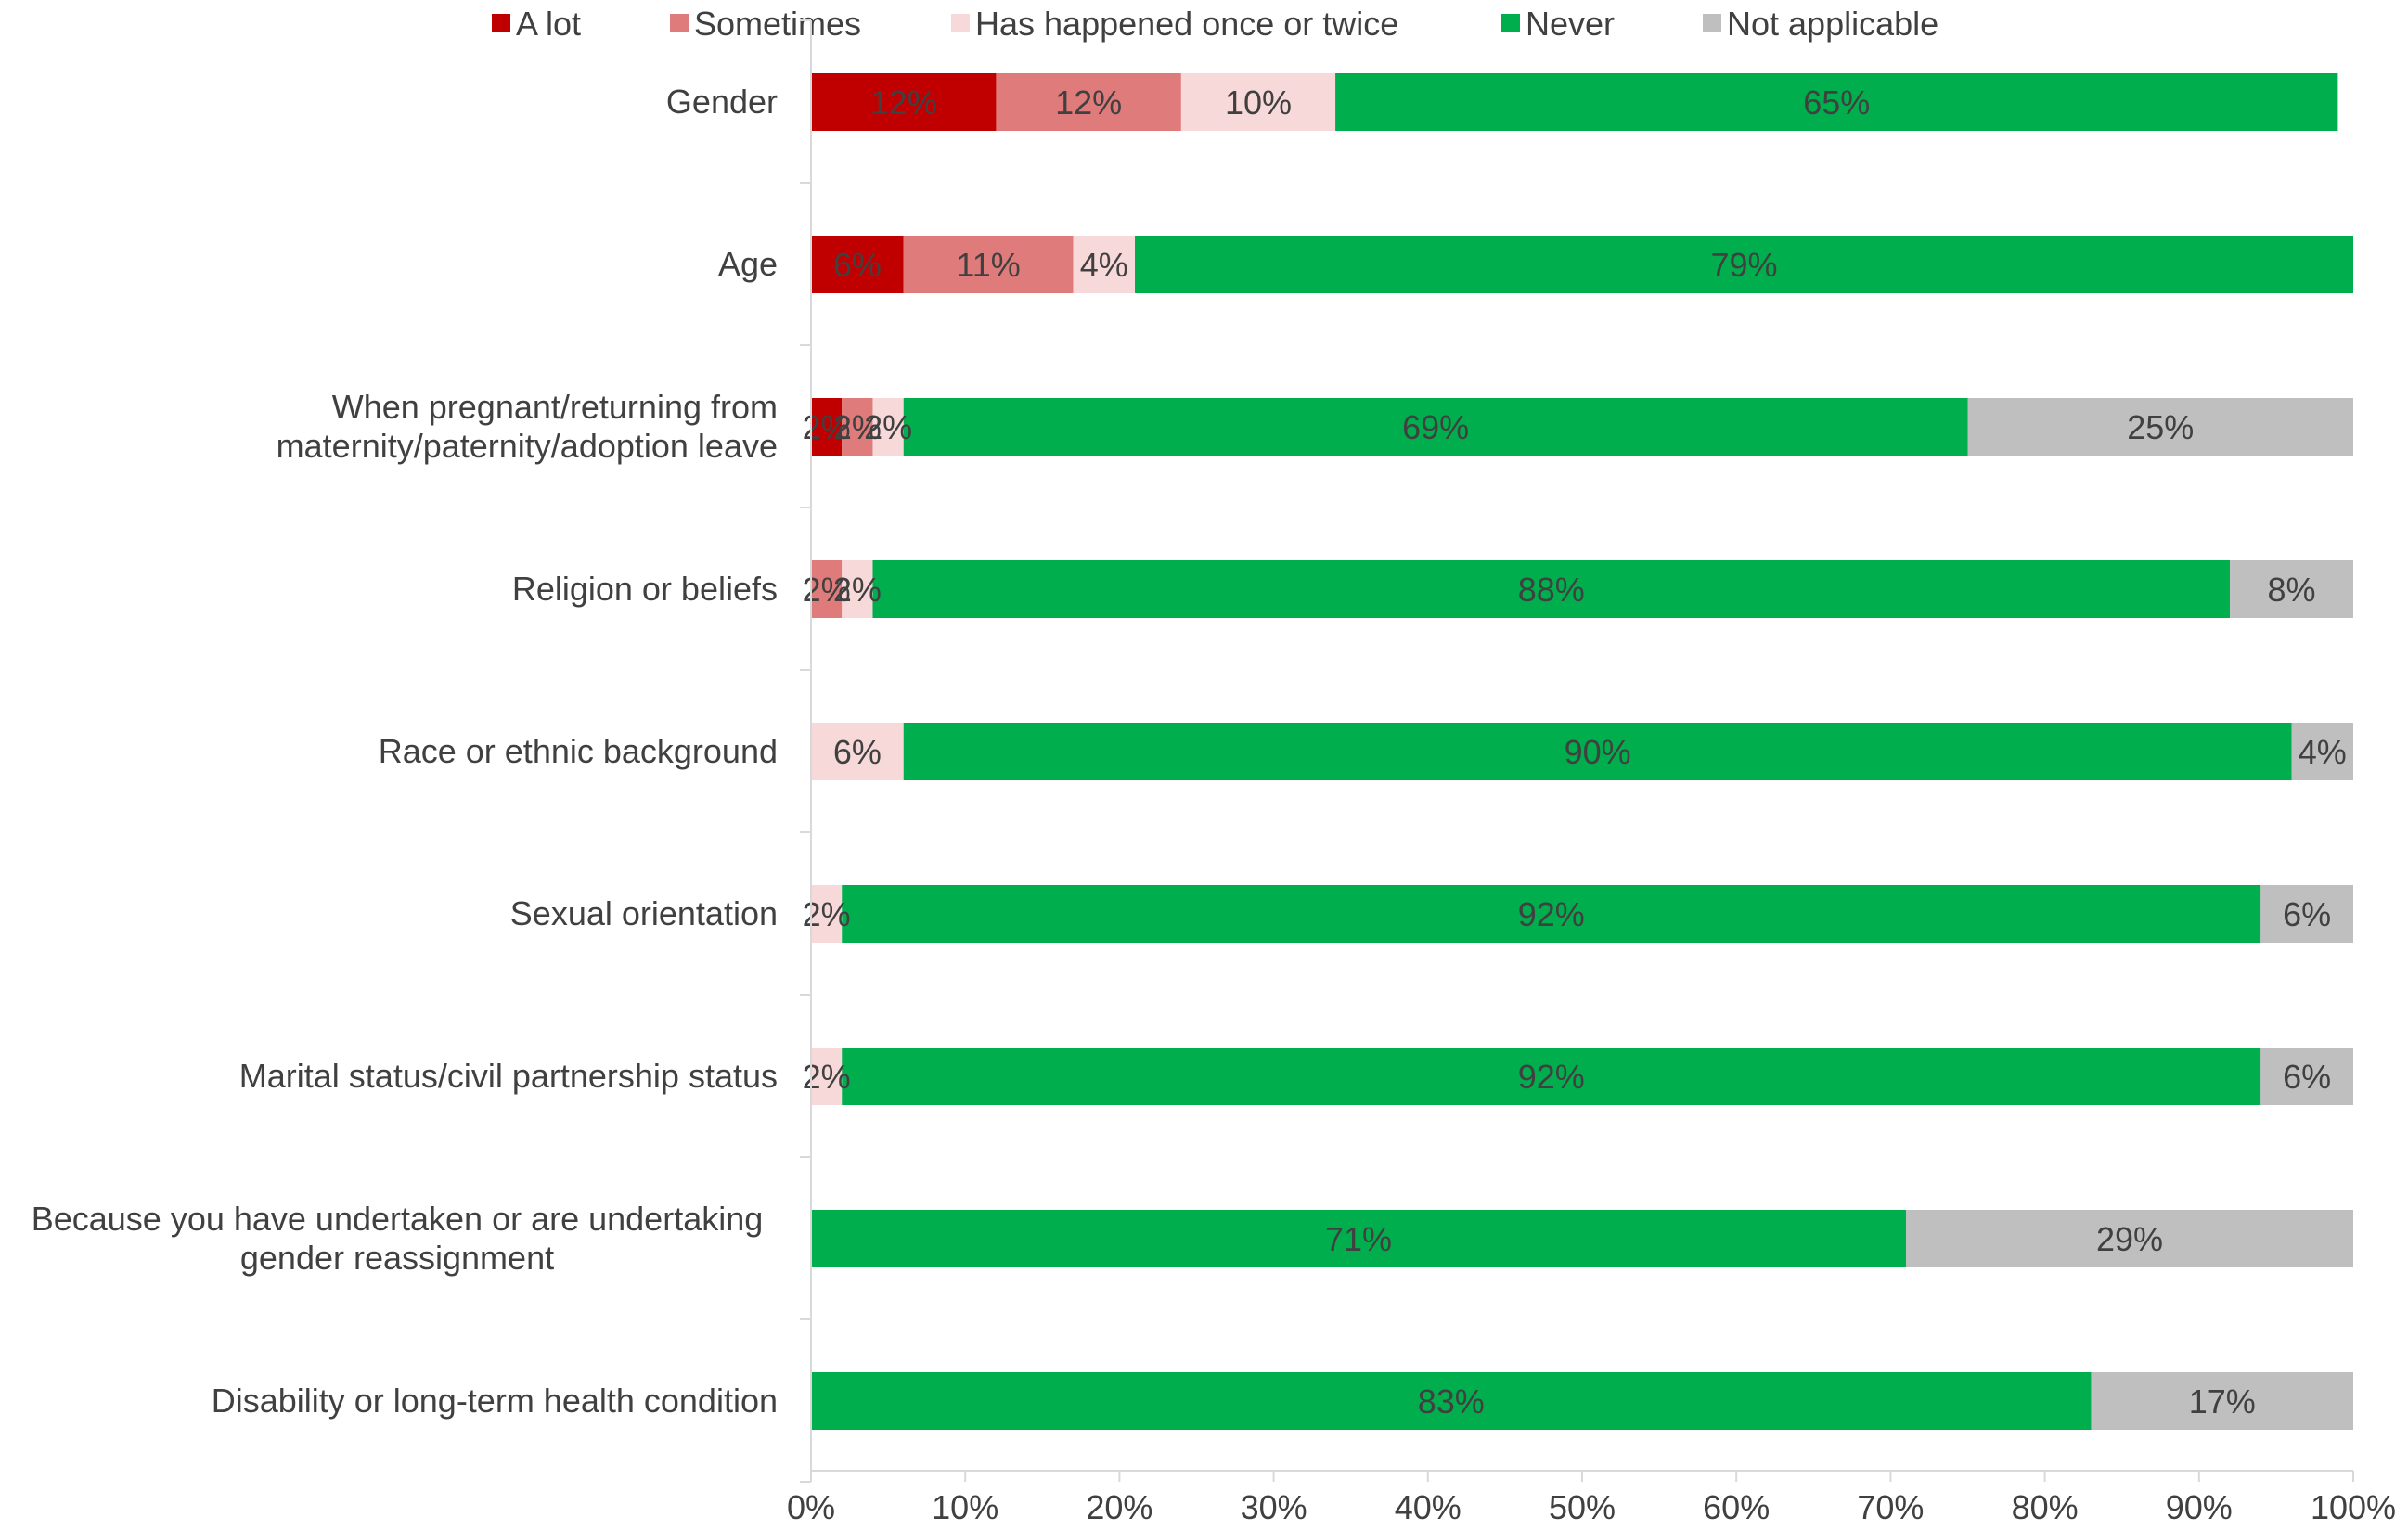  I want to click on data-label-race-or-ethnic-background-not-applicable: 4%, so click(2323, 752).